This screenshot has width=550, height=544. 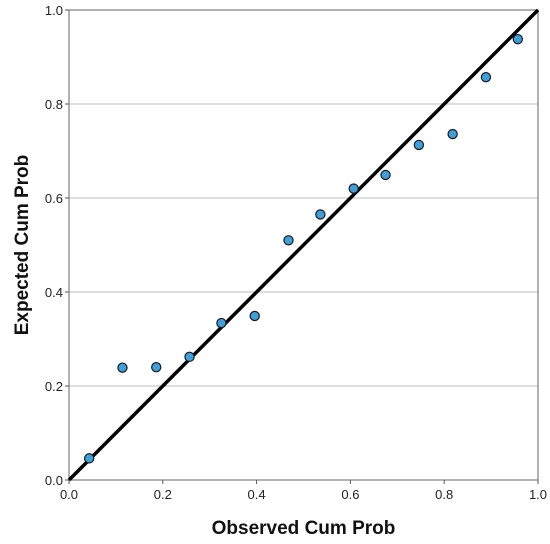 I want to click on y-tick-labels: 0.0 0.2 0.4 0.6 0.8 1.0, so click(x=54, y=245).